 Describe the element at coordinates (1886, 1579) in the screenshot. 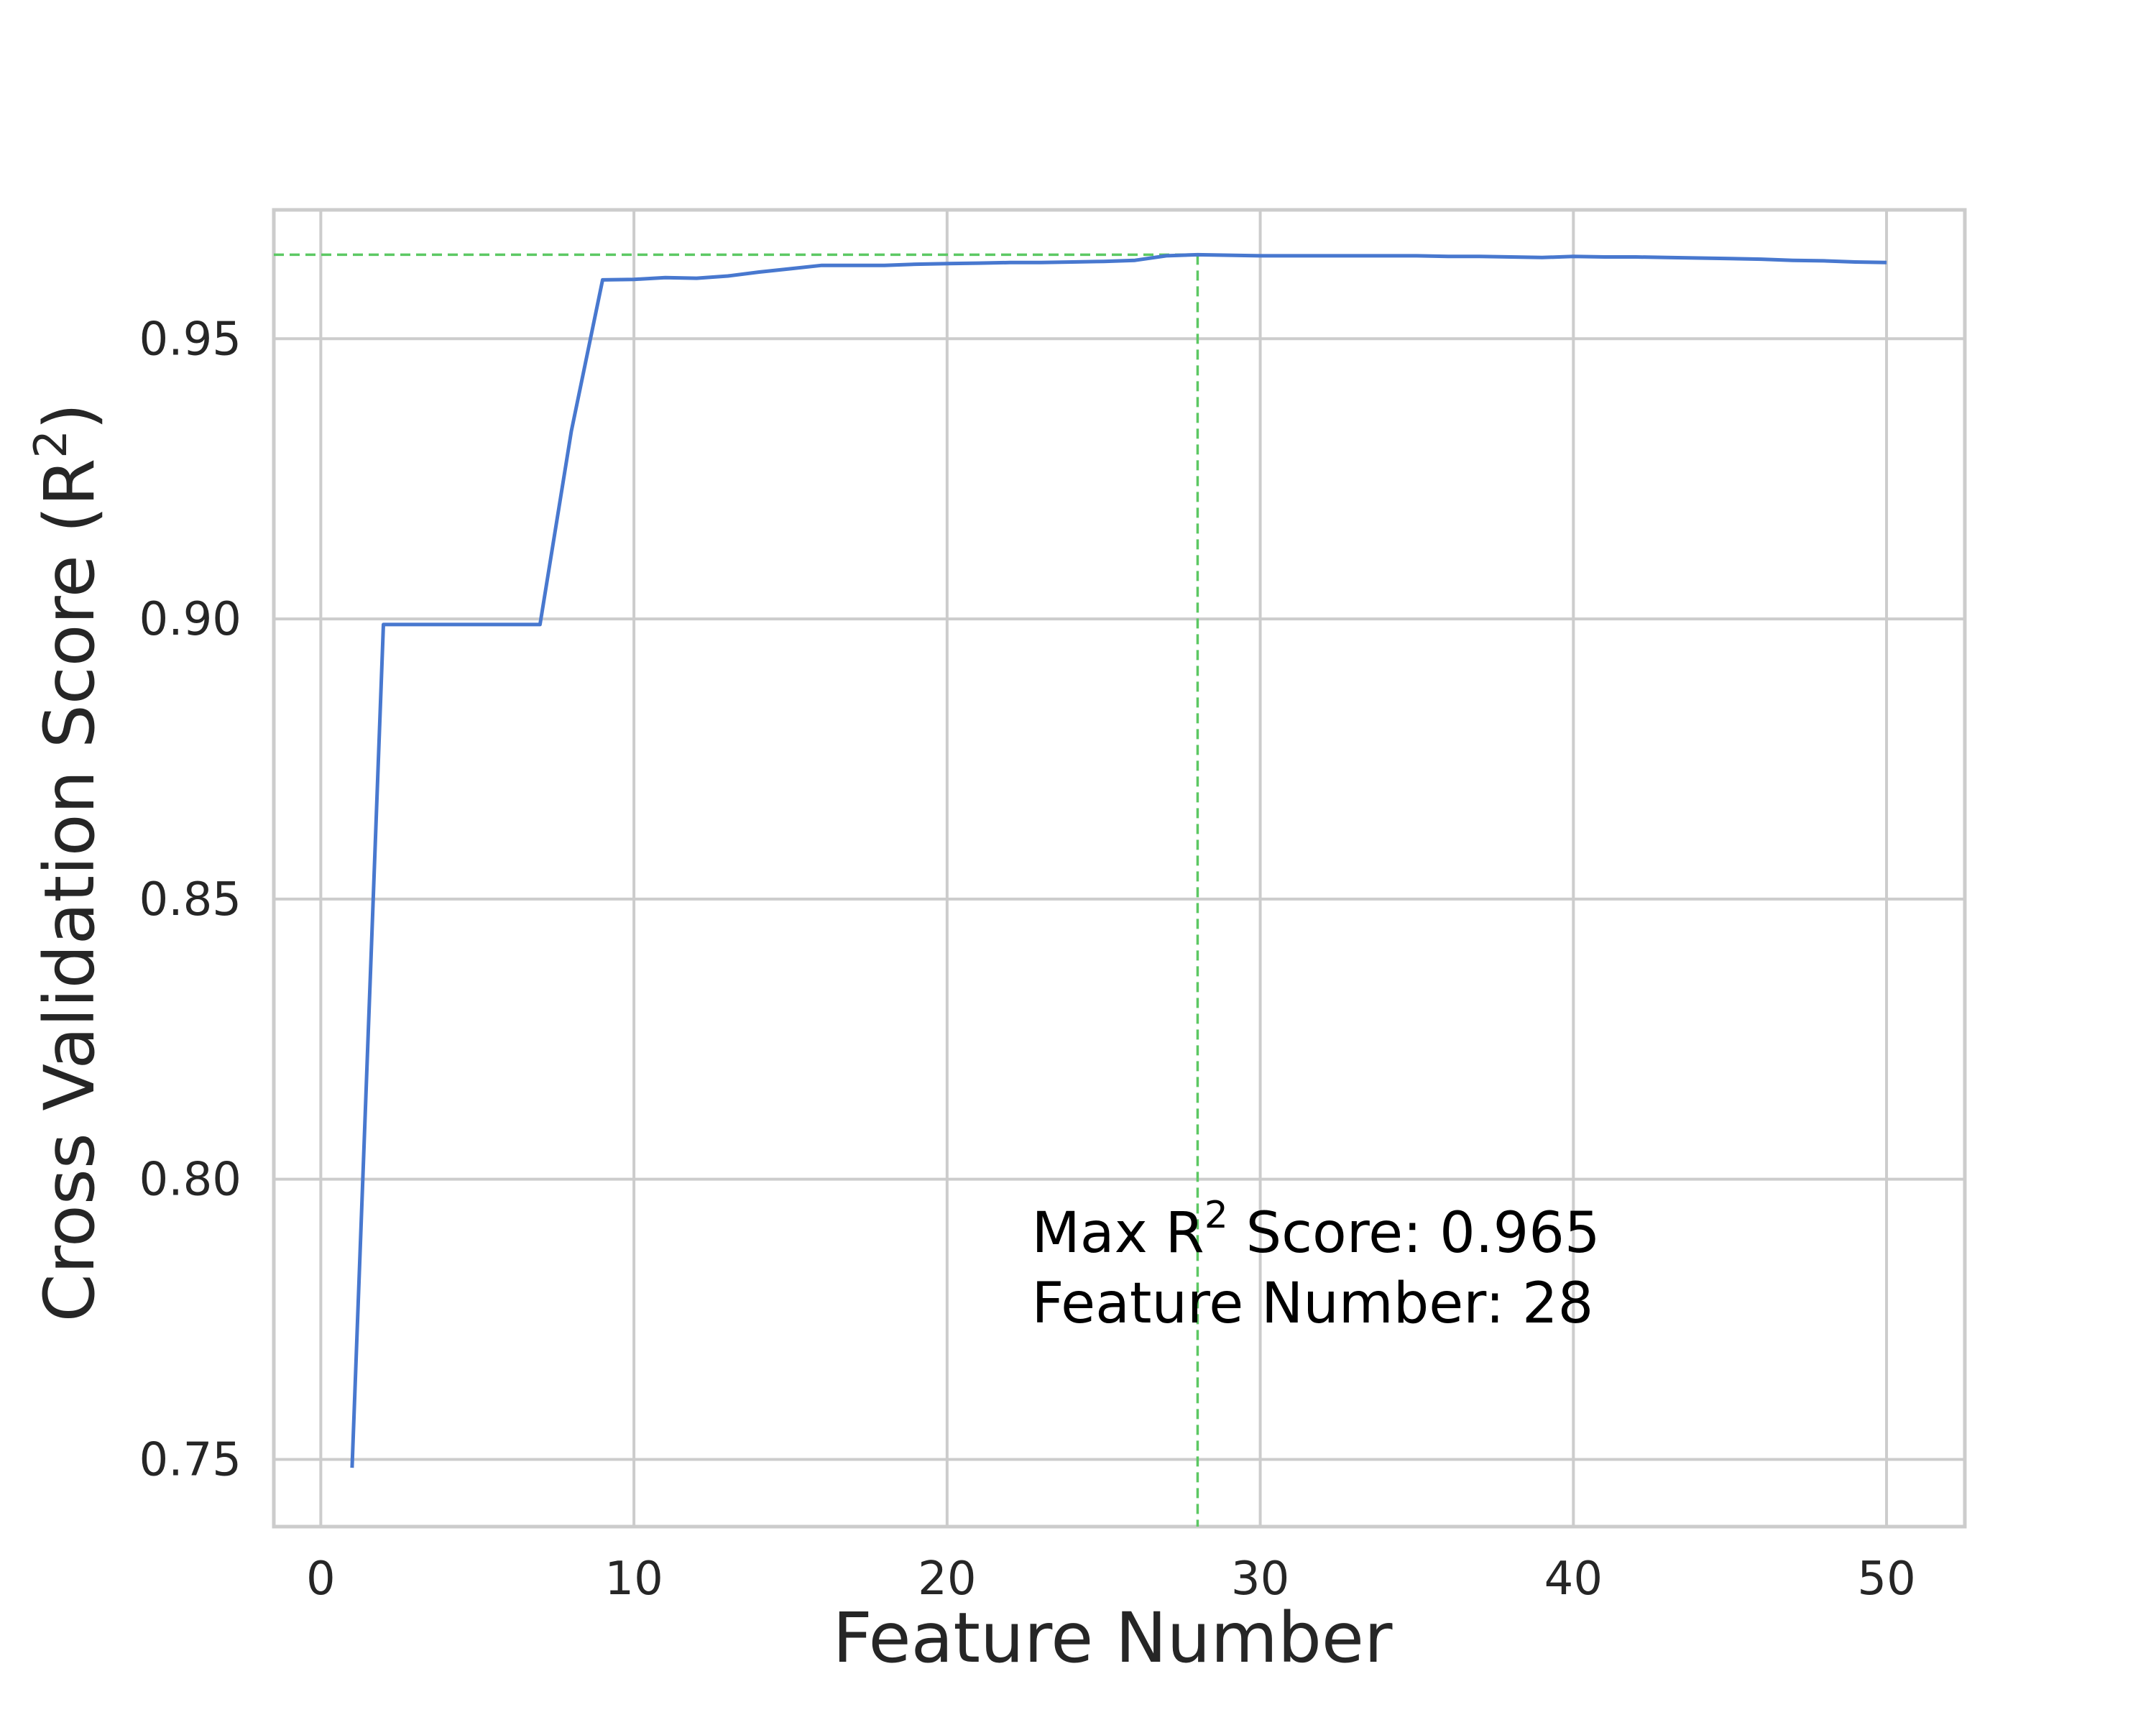

I see `x-tick-label: 50` at that location.